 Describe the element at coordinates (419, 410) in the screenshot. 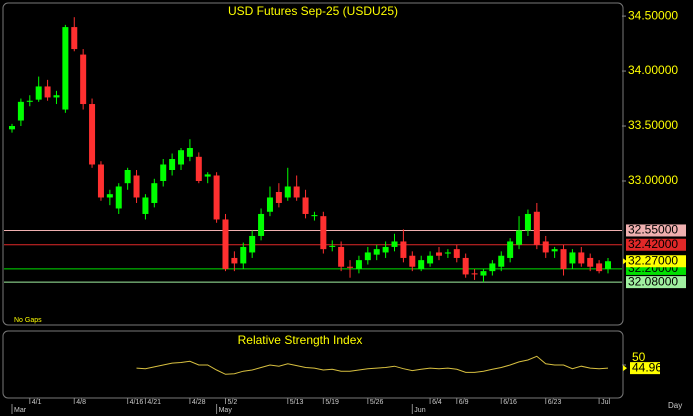

I see `month-label: Jun` at that location.